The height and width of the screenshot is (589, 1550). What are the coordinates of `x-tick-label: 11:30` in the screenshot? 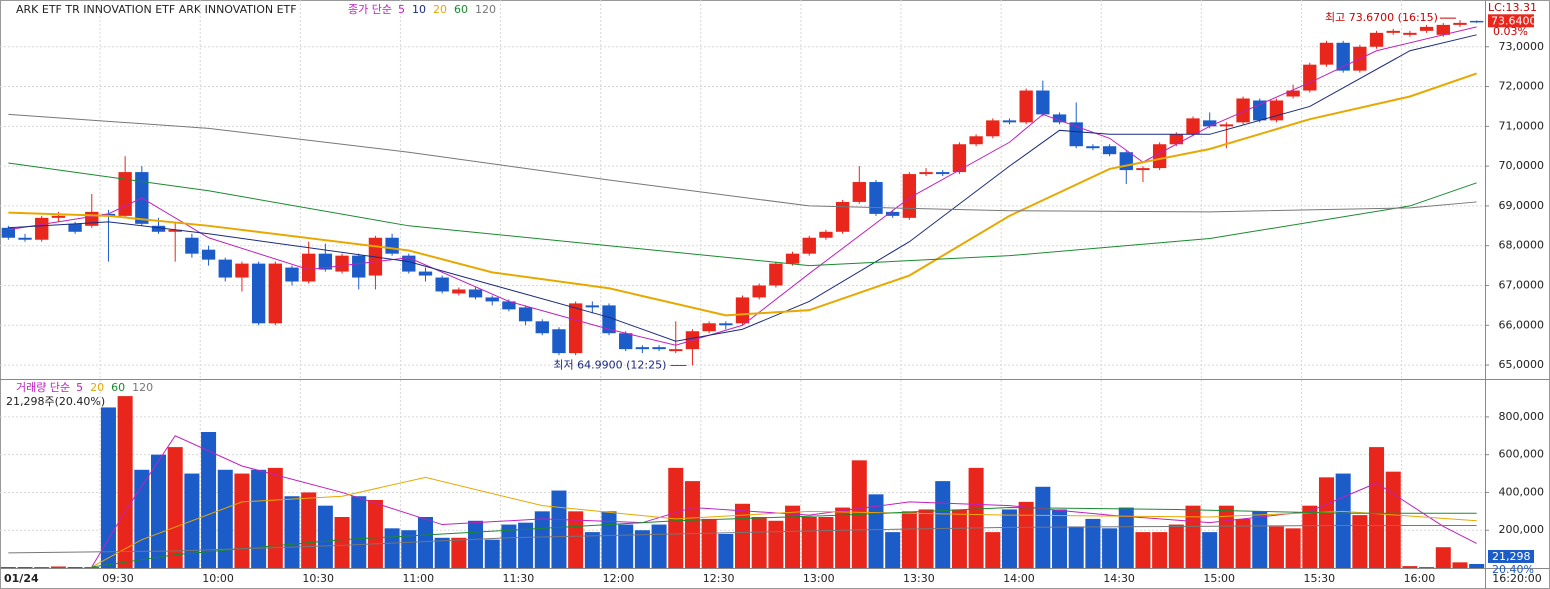 It's located at (519, 578).